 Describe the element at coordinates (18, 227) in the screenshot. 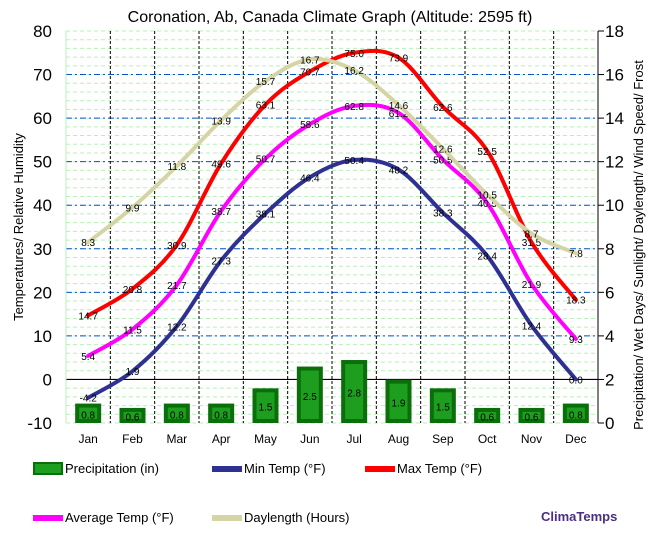

I see `y-axis-label-left: Temperatures/ Relative Humidity` at that location.